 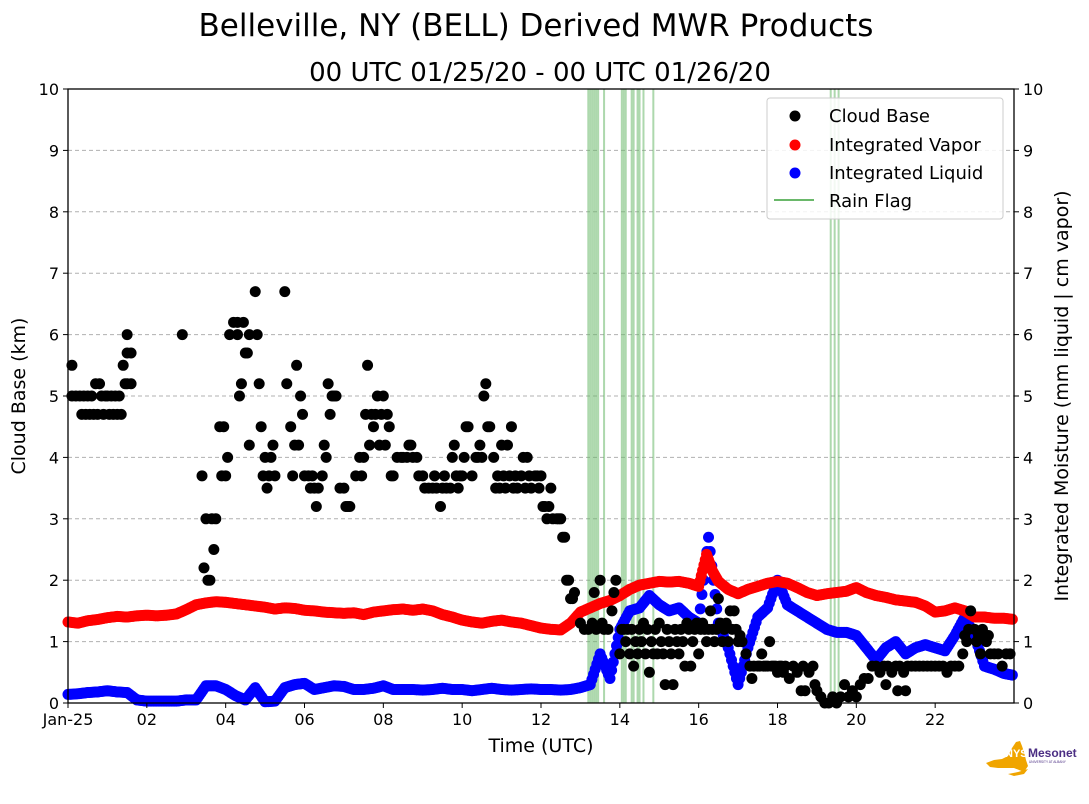 I want to click on y-tick-label-left: 10, so click(x=49, y=89).